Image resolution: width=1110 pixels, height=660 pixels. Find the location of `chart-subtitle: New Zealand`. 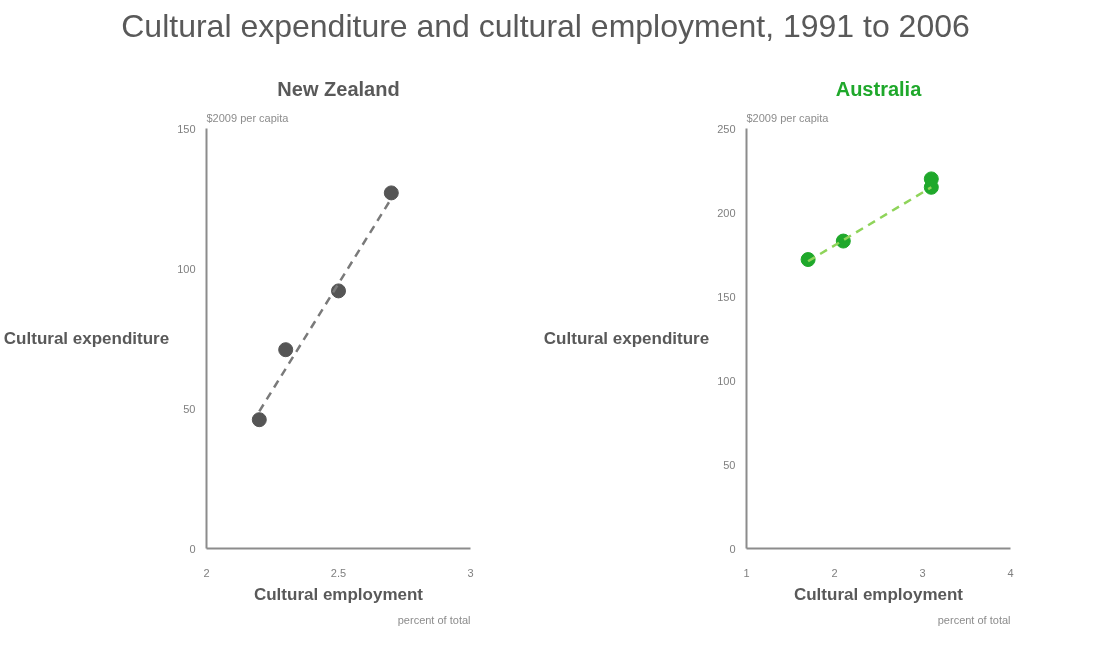

chart-subtitle: New Zealand is located at coordinates (338, 88).